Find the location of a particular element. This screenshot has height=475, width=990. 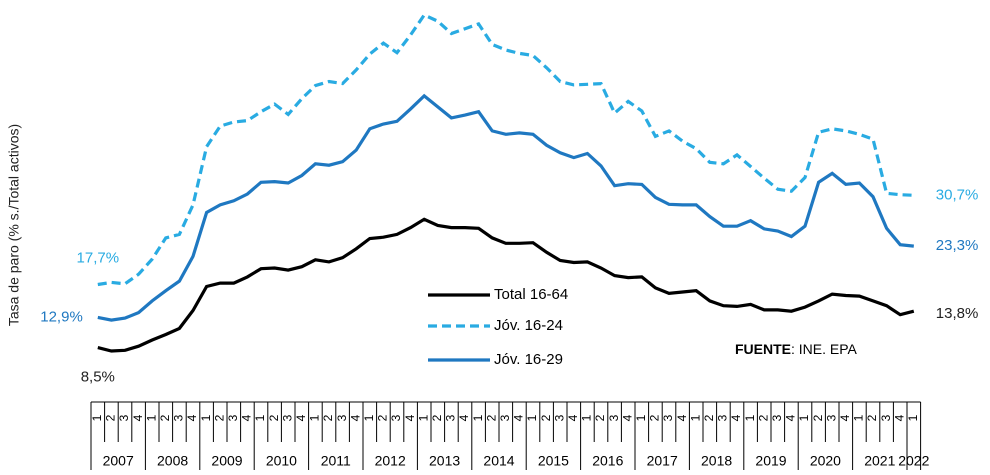

legend-label: Jóv. 16-24 is located at coordinates (528, 325).